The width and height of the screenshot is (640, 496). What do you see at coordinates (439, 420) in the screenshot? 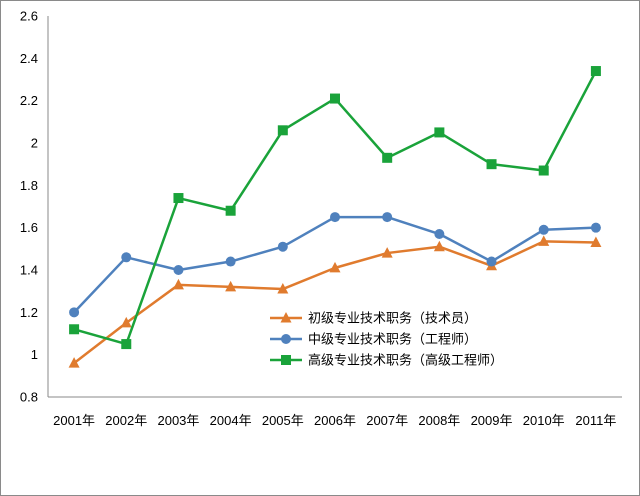
I see `x-tick-label: 2008年` at bounding box center [439, 420].